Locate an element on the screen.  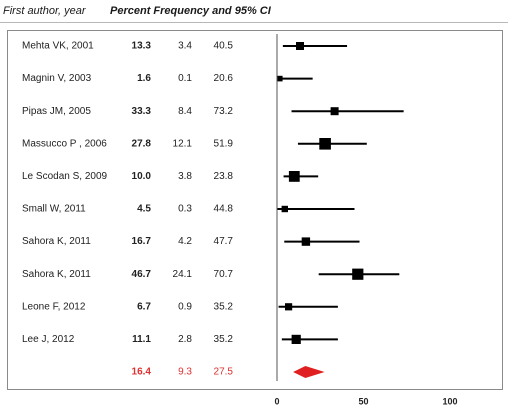
lower-ci-label: 12.1 is located at coordinates (183, 143).